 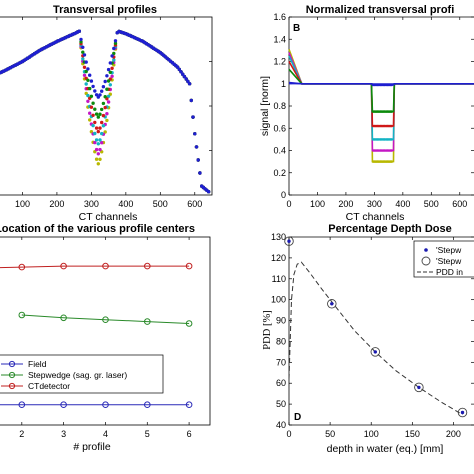 What do you see at coordinates (49, 386) in the screenshot?
I see `panel-c-legend-label: CTdetector` at bounding box center [49, 386].